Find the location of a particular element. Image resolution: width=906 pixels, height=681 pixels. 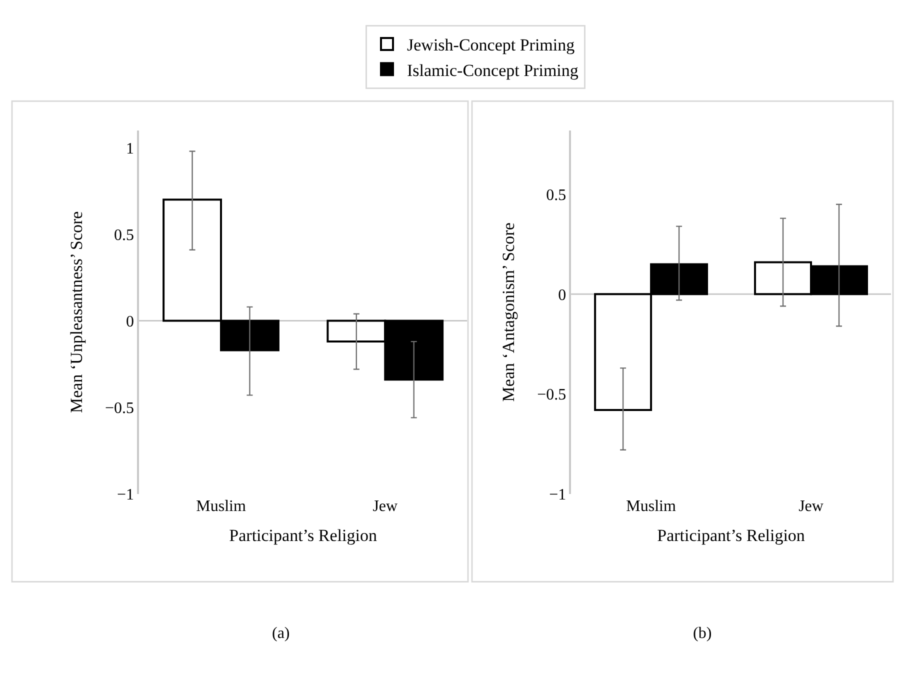

legend-label: Islamic-Concept Priming is located at coordinates (493, 70).